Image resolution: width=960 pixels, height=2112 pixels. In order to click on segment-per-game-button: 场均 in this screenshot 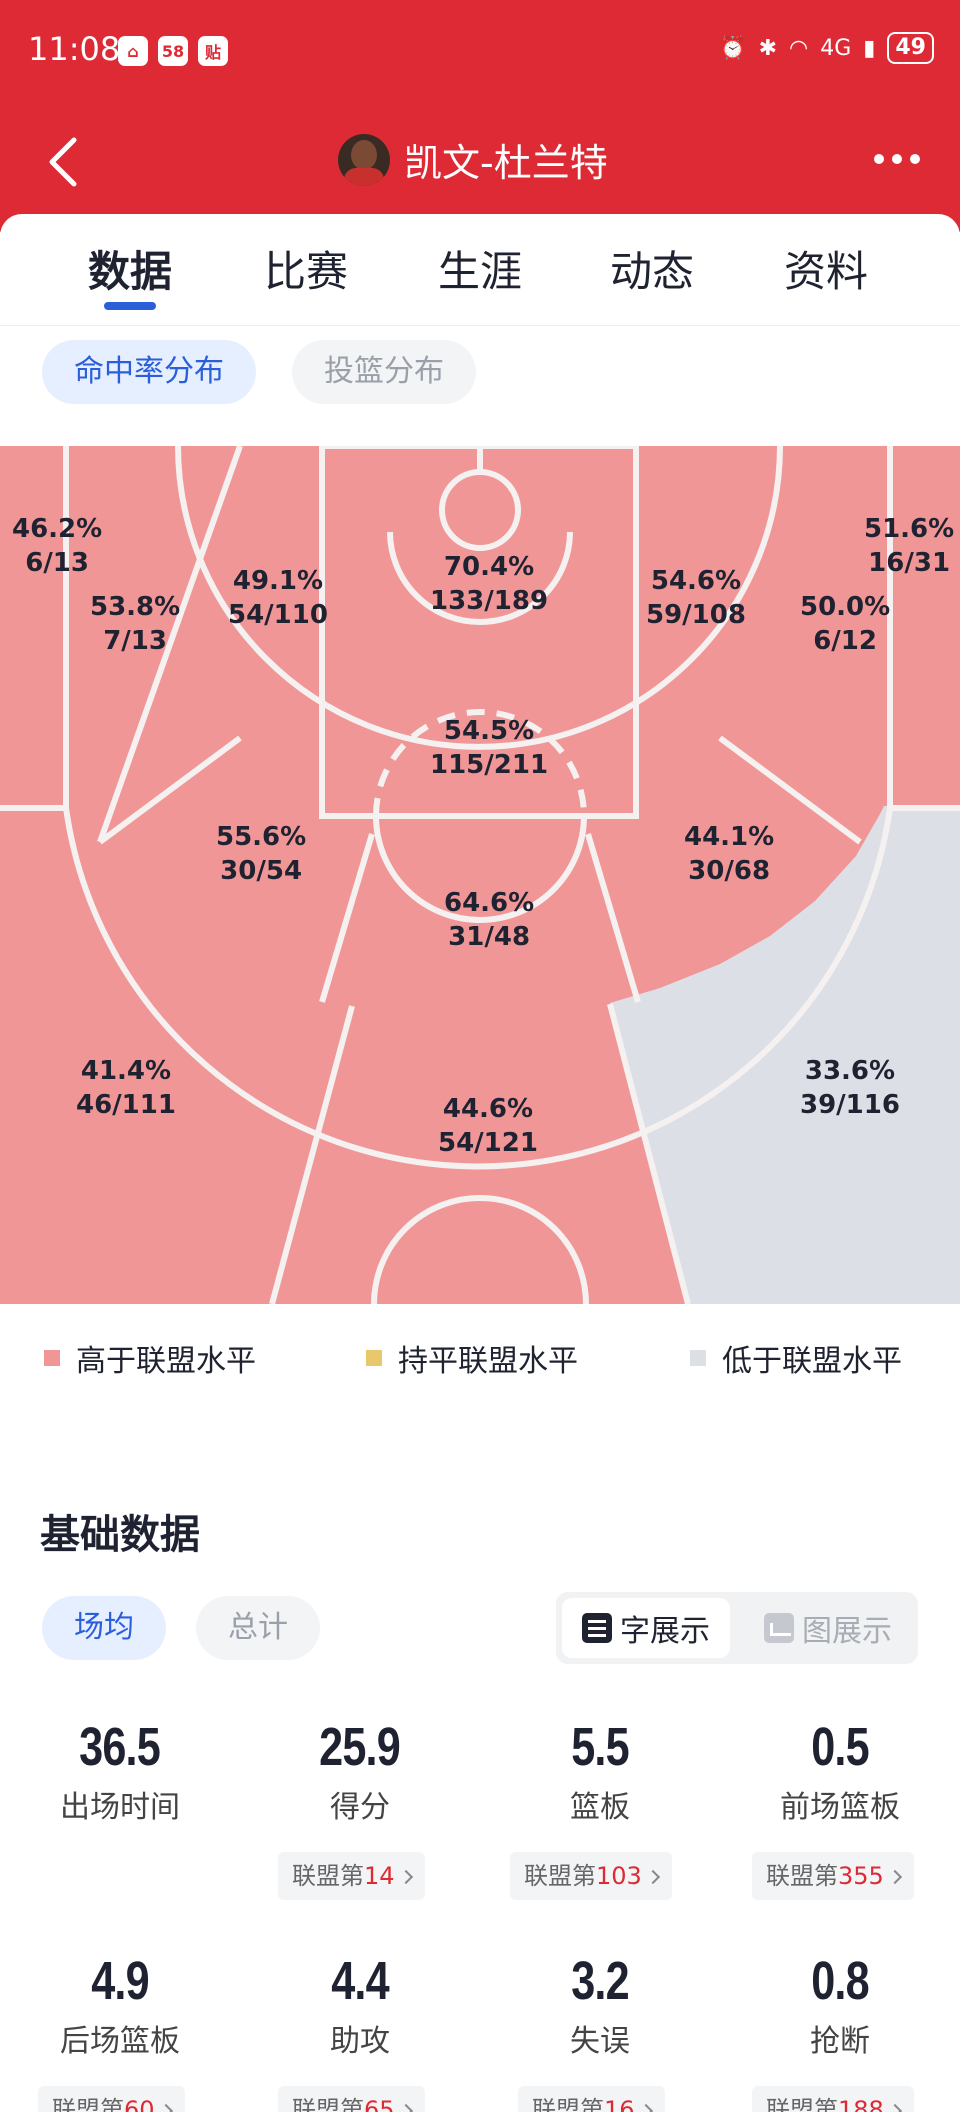, I will do `click(104, 1628)`.